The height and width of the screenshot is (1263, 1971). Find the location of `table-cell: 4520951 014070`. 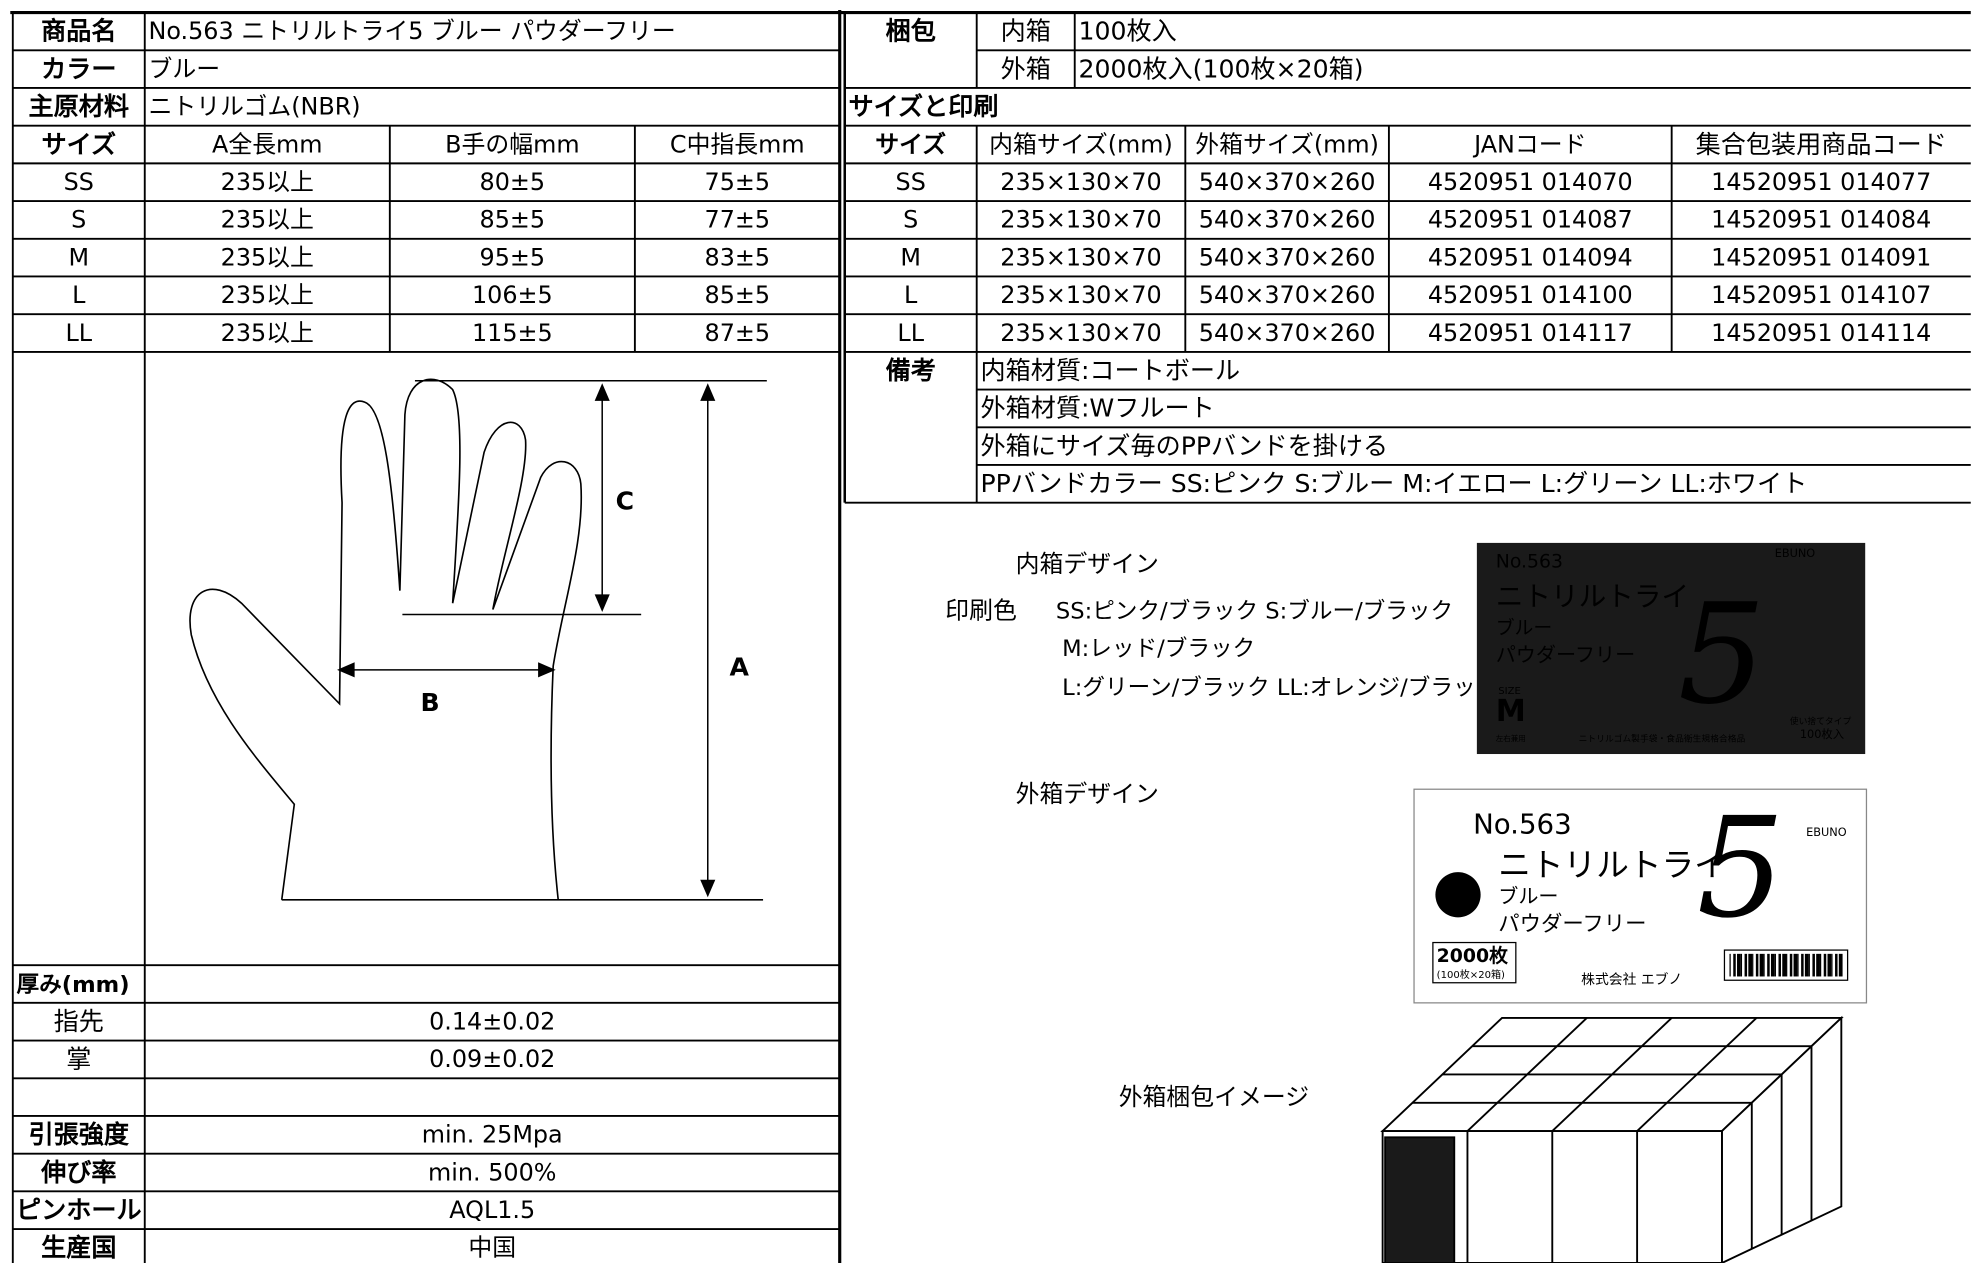

table-cell: 4520951 014070 is located at coordinates (1530, 182).